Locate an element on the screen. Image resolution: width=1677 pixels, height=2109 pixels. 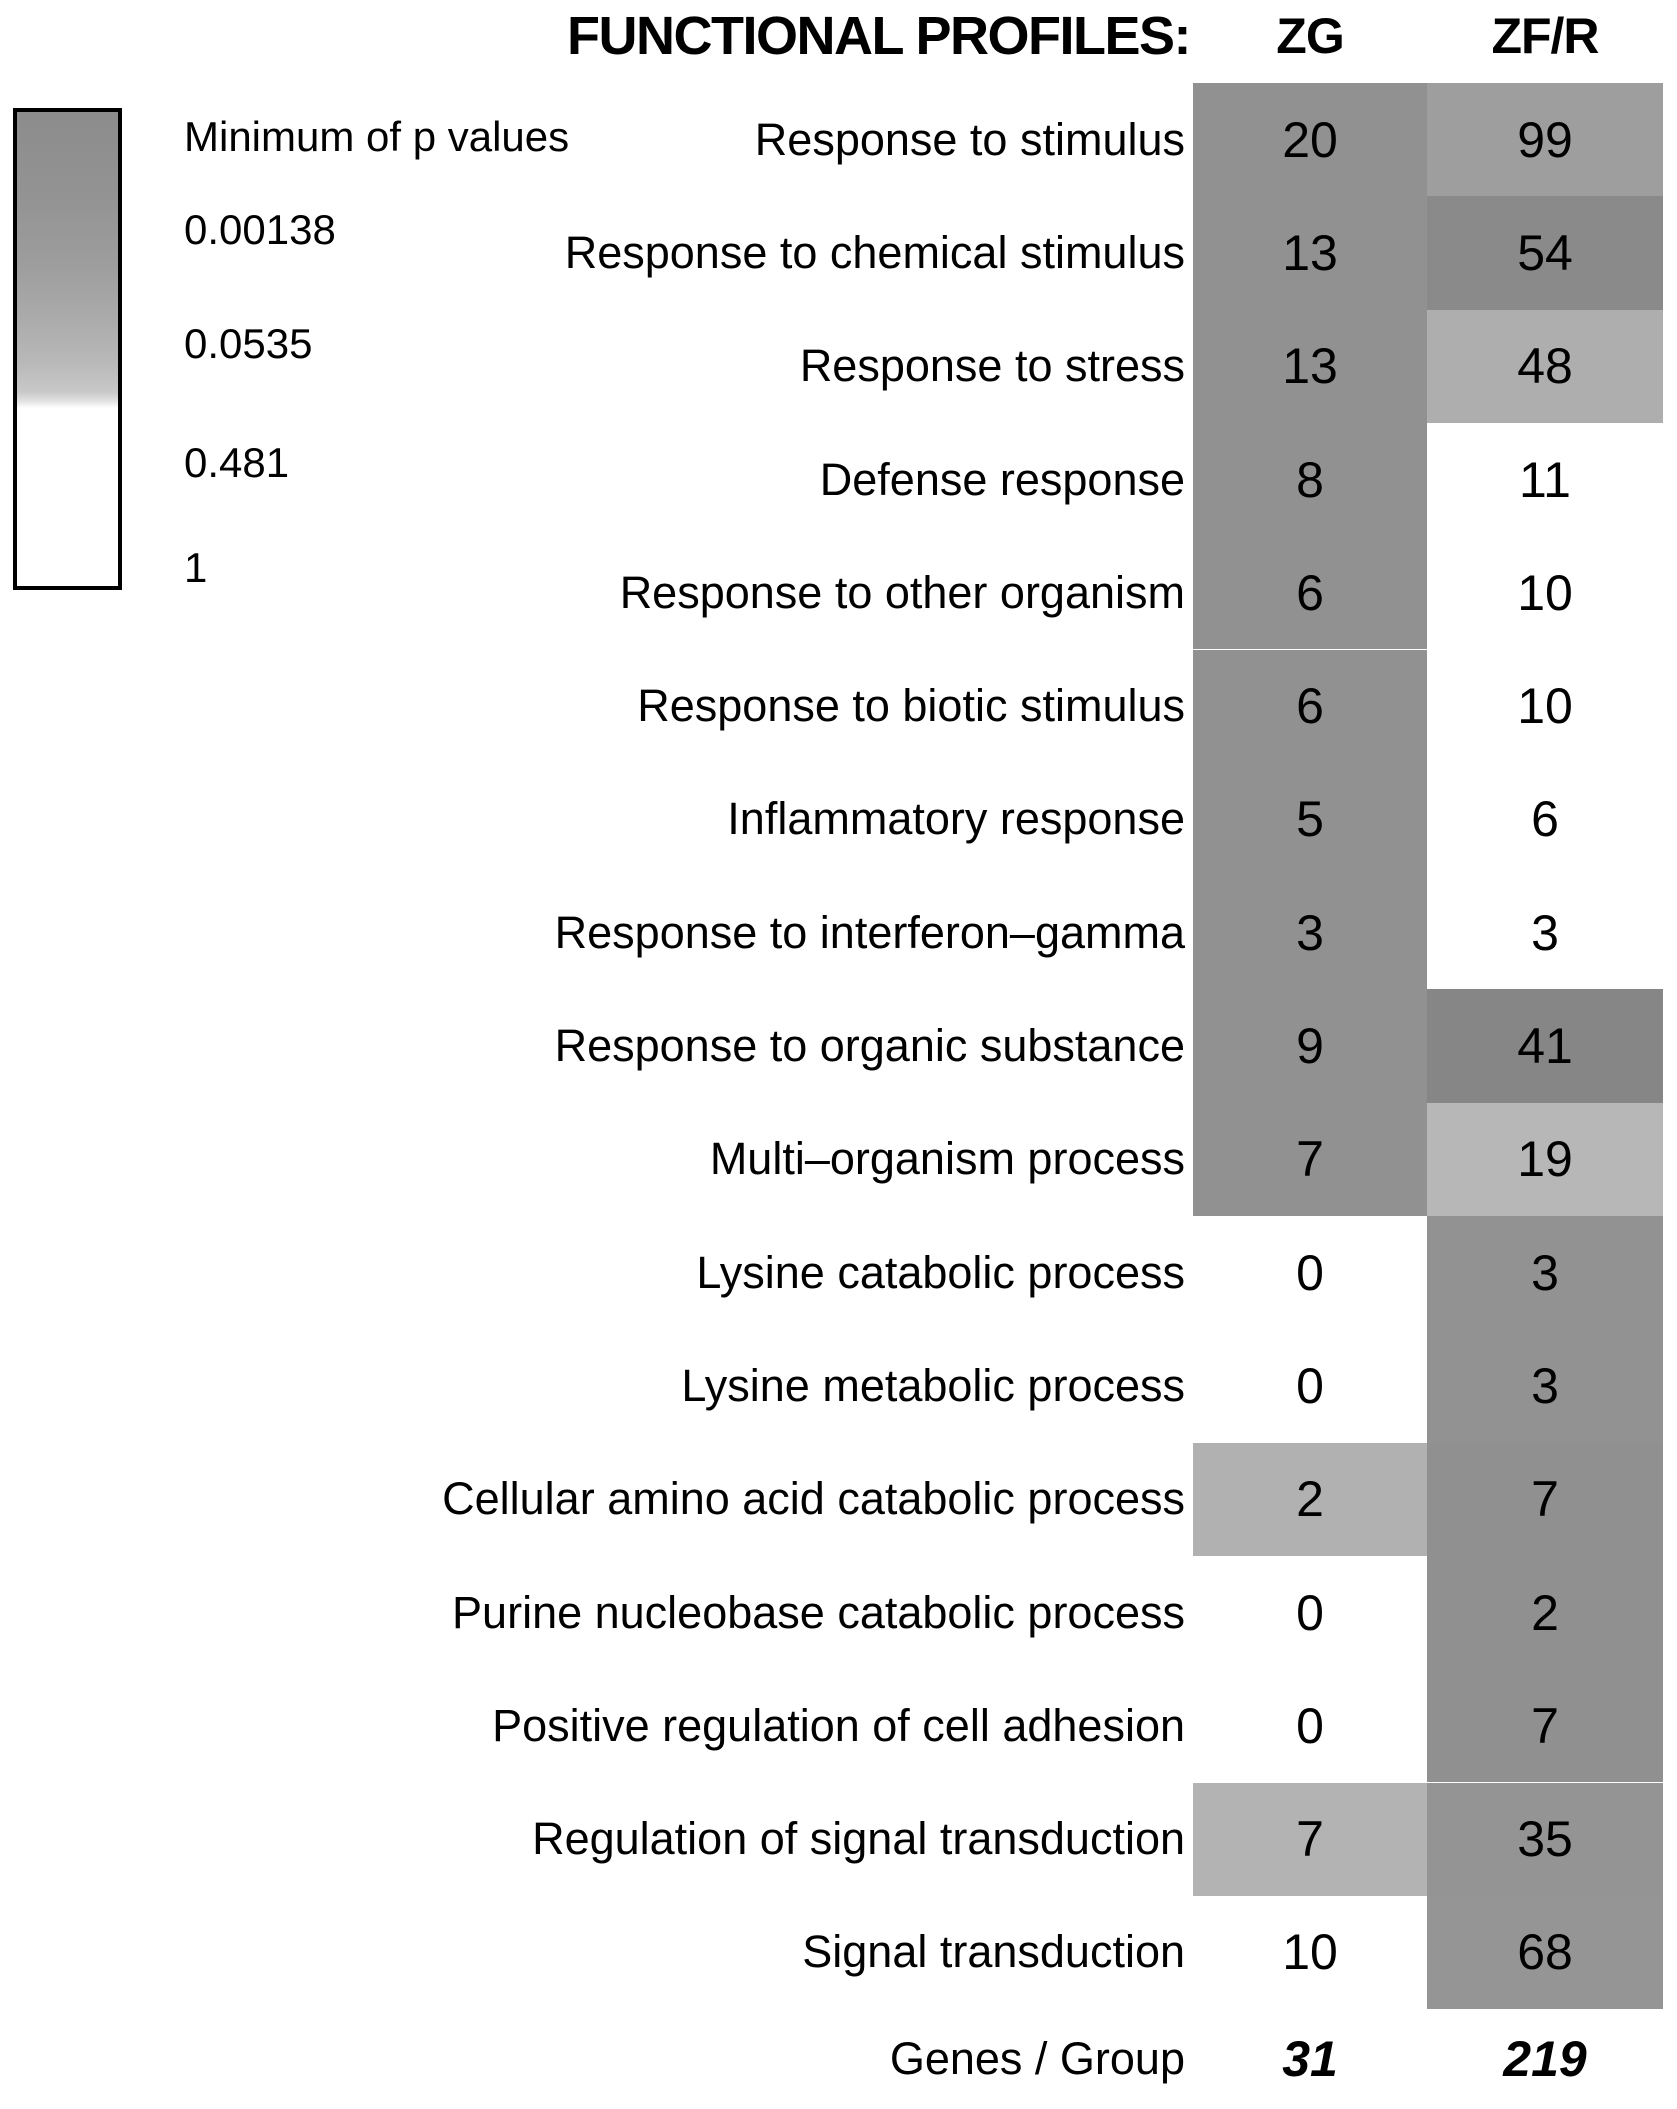
zfr-cell: 35 is located at coordinates (1545, 1839).